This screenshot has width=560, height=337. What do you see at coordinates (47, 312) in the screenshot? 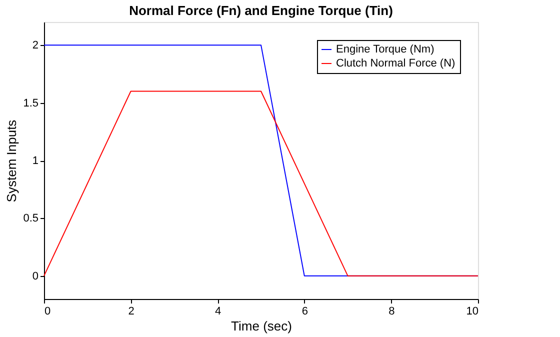
I see `x-tick-label: 0` at bounding box center [47, 312].